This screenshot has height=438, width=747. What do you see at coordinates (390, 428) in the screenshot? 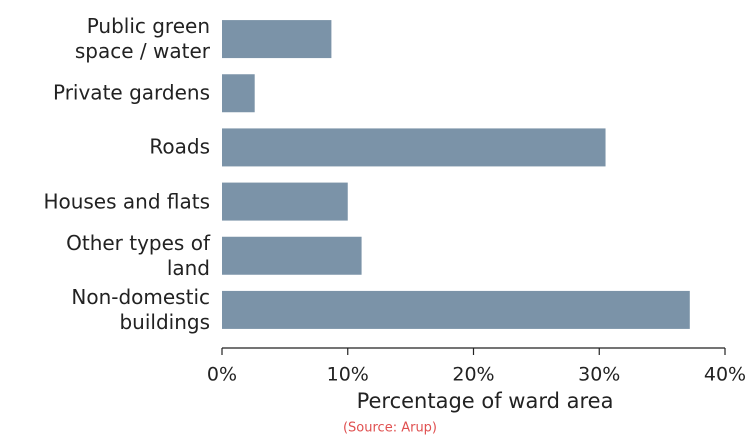
I see `source-note: (Source: Arup)` at bounding box center [390, 428].